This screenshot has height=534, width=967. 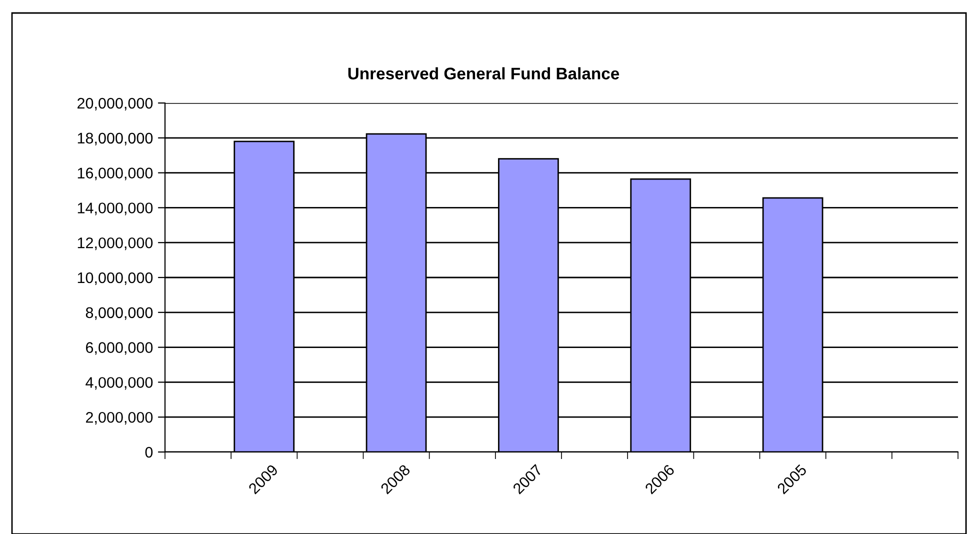 What do you see at coordinates (115, 243) in the screenshot?
I see `y-tick-label: 12,000,000` at bounding box center [115, 243].